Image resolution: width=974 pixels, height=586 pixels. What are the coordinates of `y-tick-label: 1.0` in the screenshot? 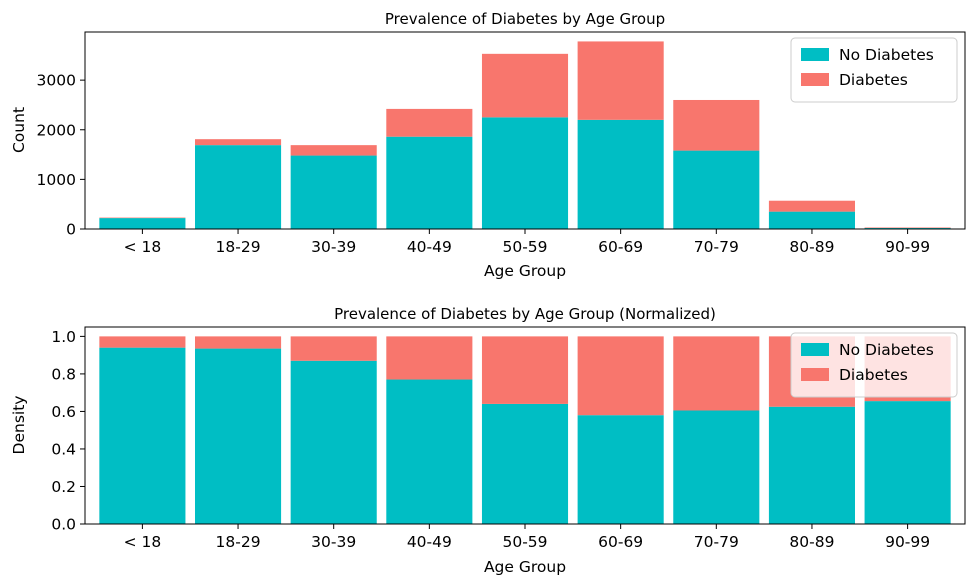 It's located at (63, 337).